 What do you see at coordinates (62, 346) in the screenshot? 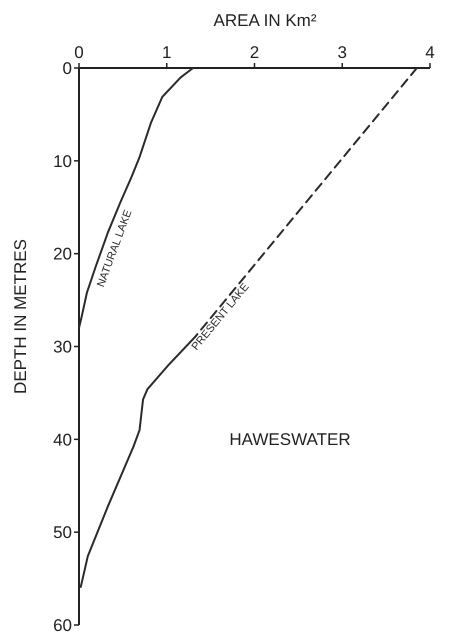
I see `y-tick-label: 30` at bounding box center [62, 346].